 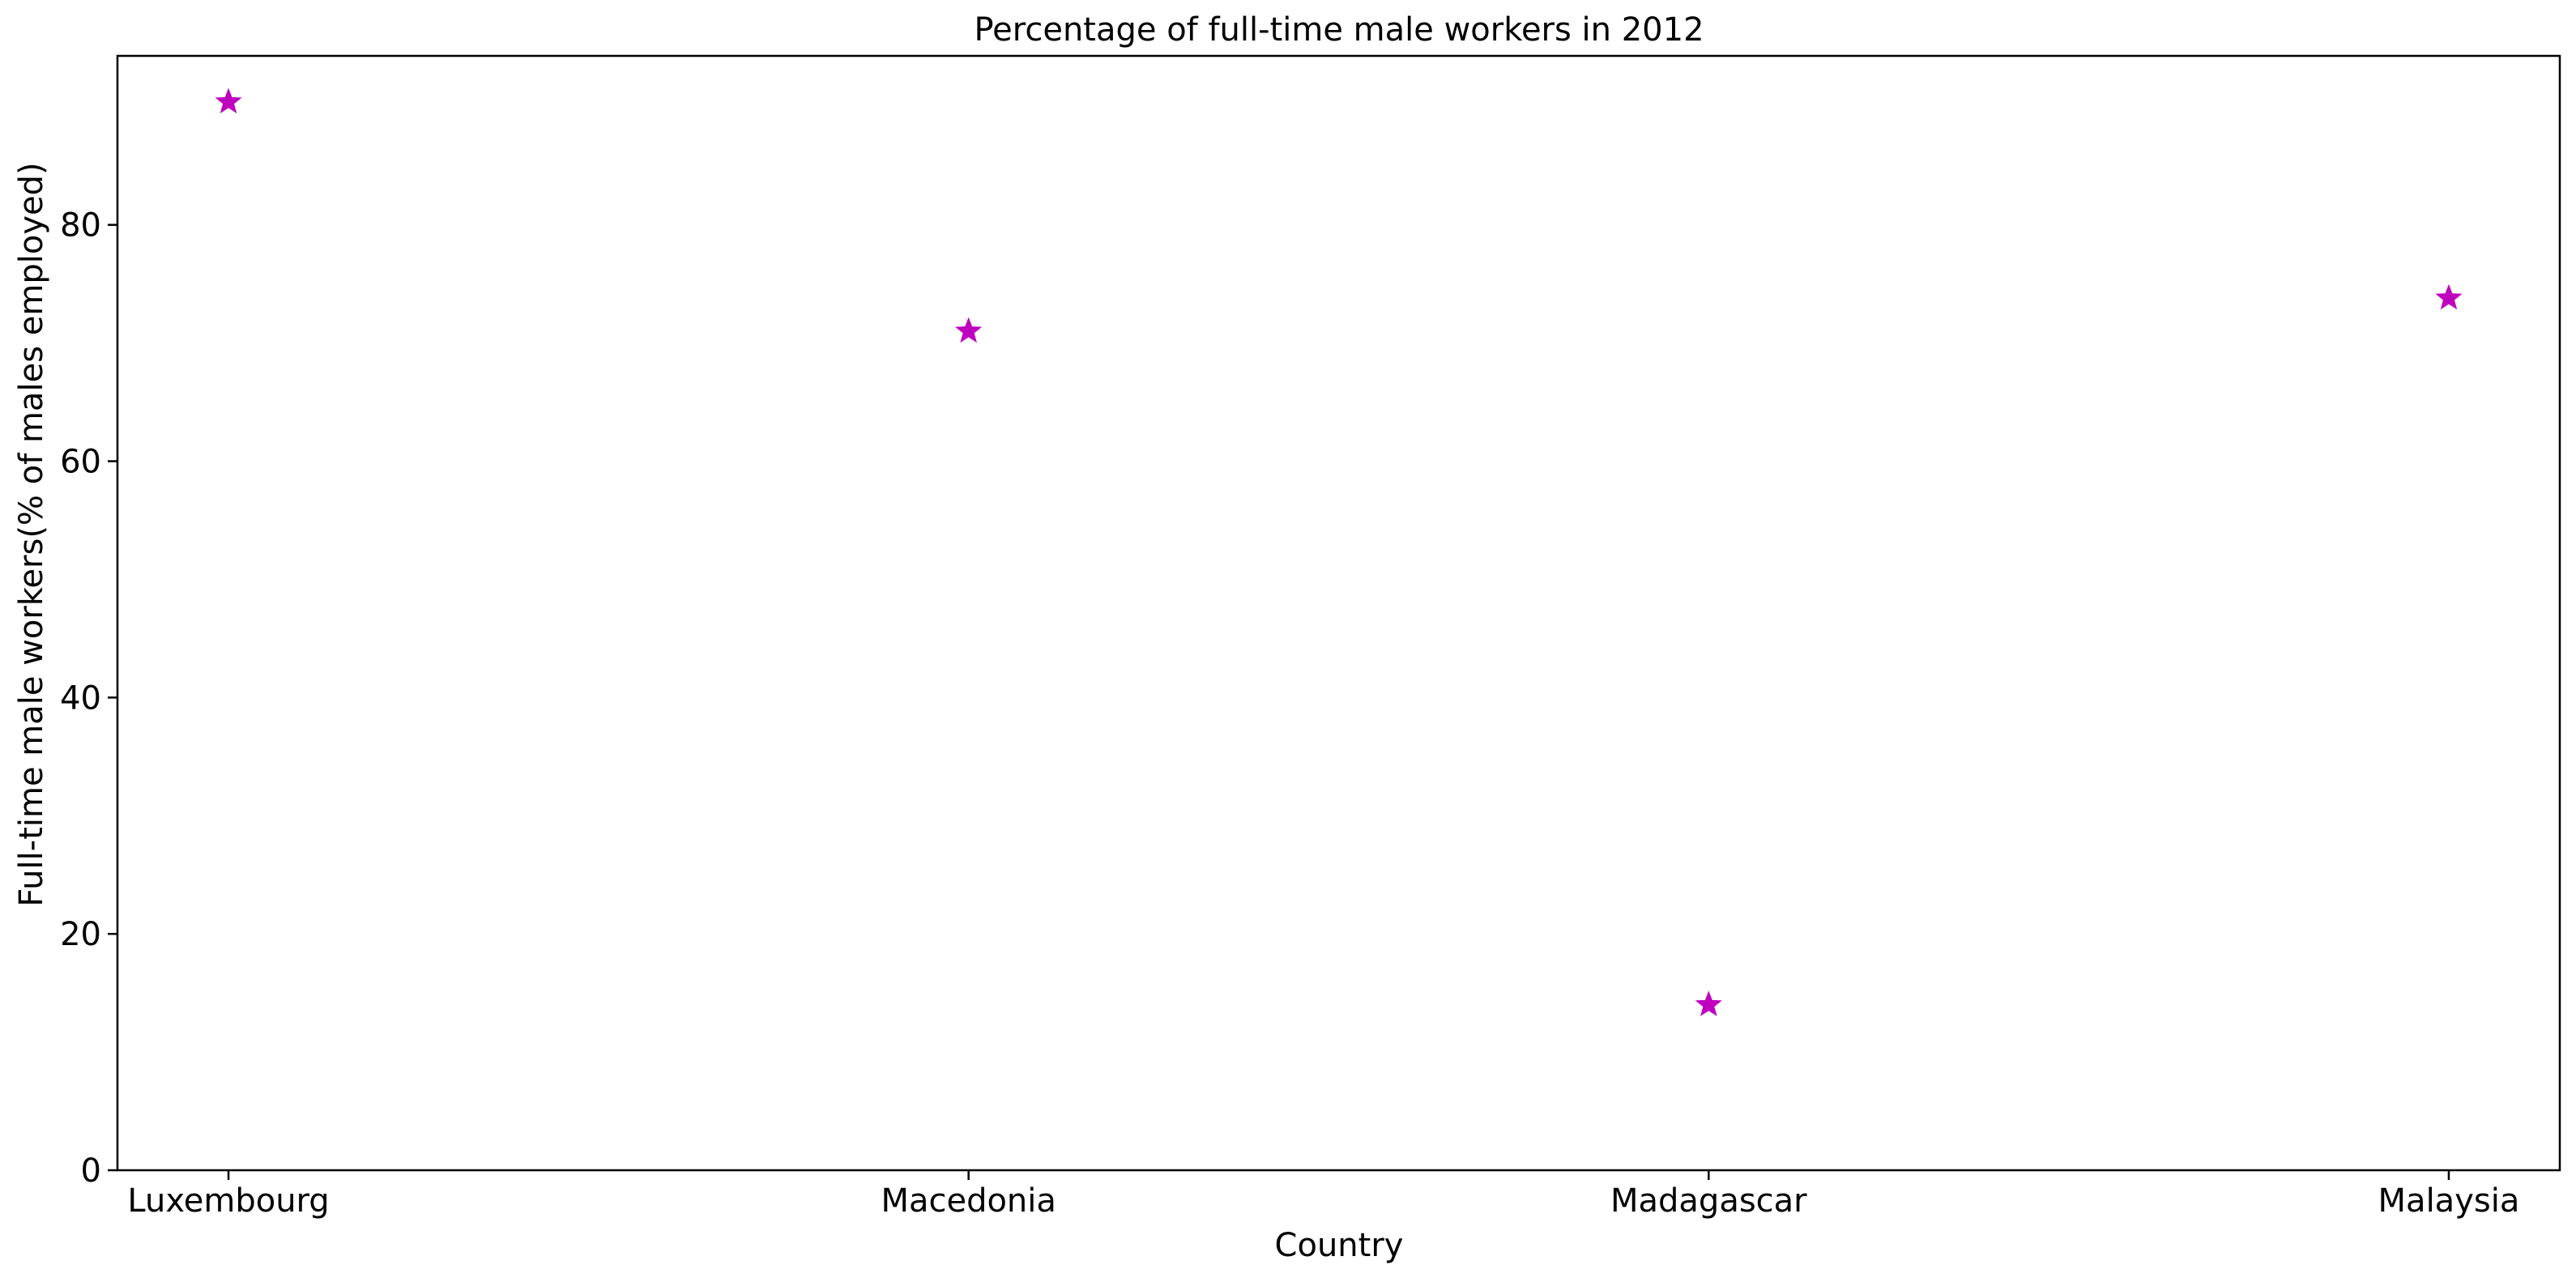 What do you see at coordinates (91, 1171) in the screenshot?
I see `y-tick-label: 0` at bounding box center [91, 1171].